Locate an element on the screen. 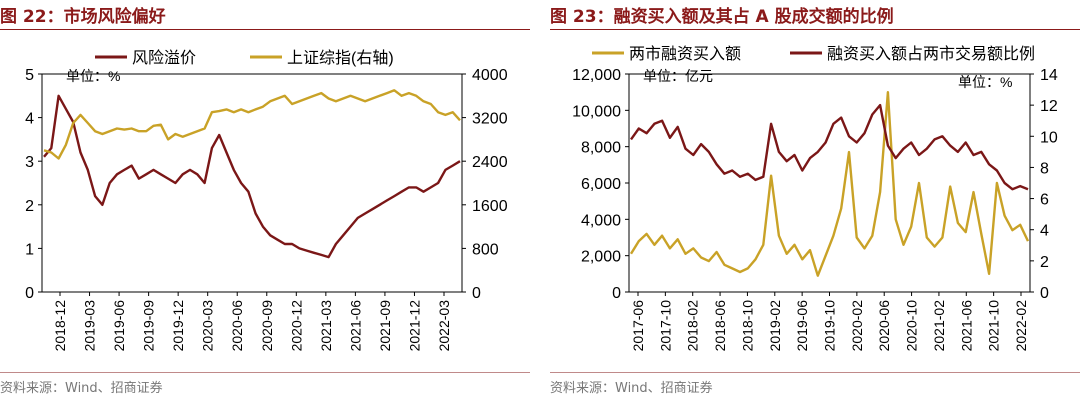  left-axis-tick-label: 6,000 is located at coordinates (601, 184).